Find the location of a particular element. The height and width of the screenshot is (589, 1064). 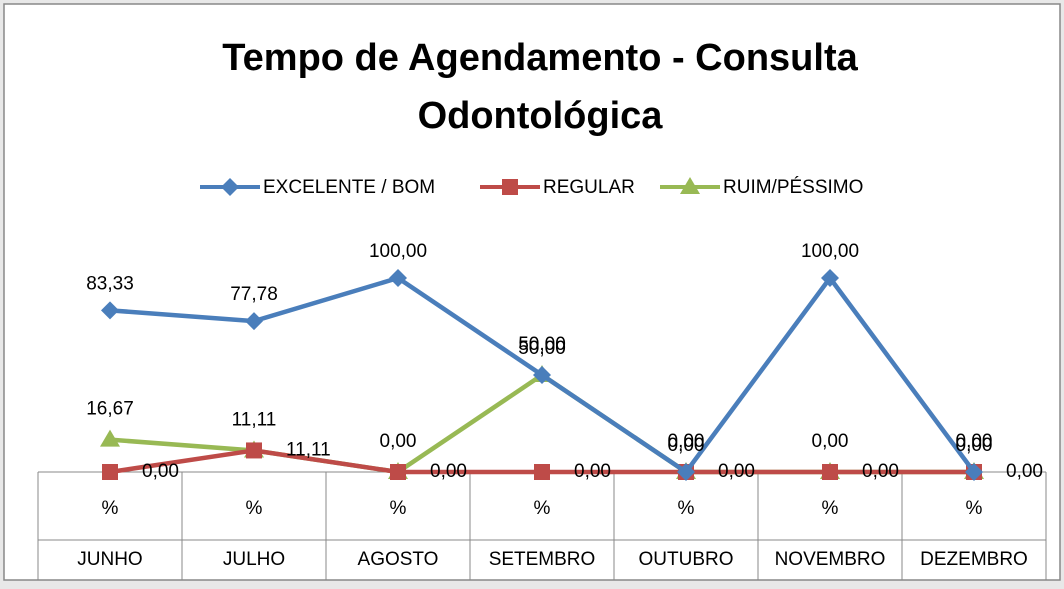

x-tick-label: SETEMBRO is located at coordinates (542, 559).